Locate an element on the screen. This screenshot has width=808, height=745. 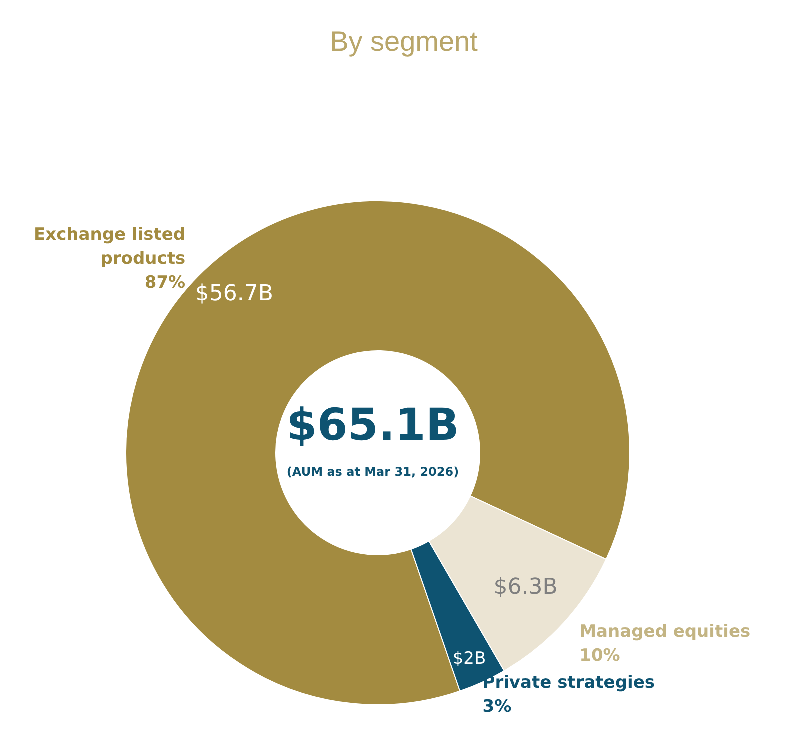
data-label: $56.7B is located at coordinates (234, 294).